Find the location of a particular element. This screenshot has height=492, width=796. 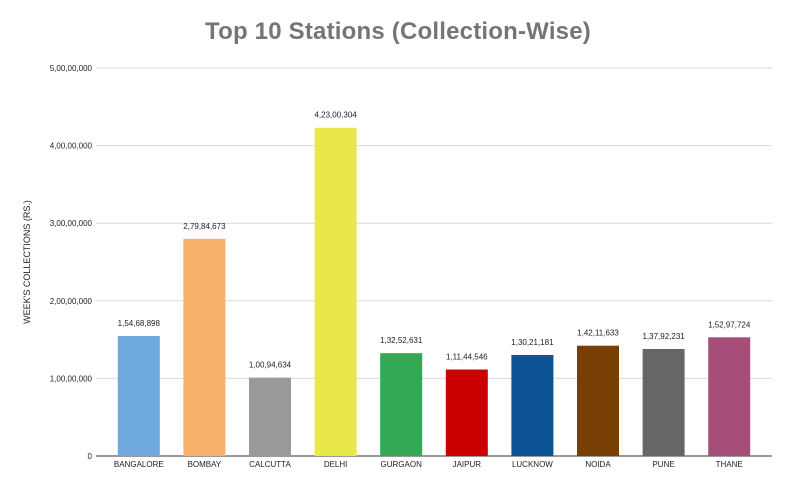

x-tick-label: BOMBAY is located at coordinates (205, 464).